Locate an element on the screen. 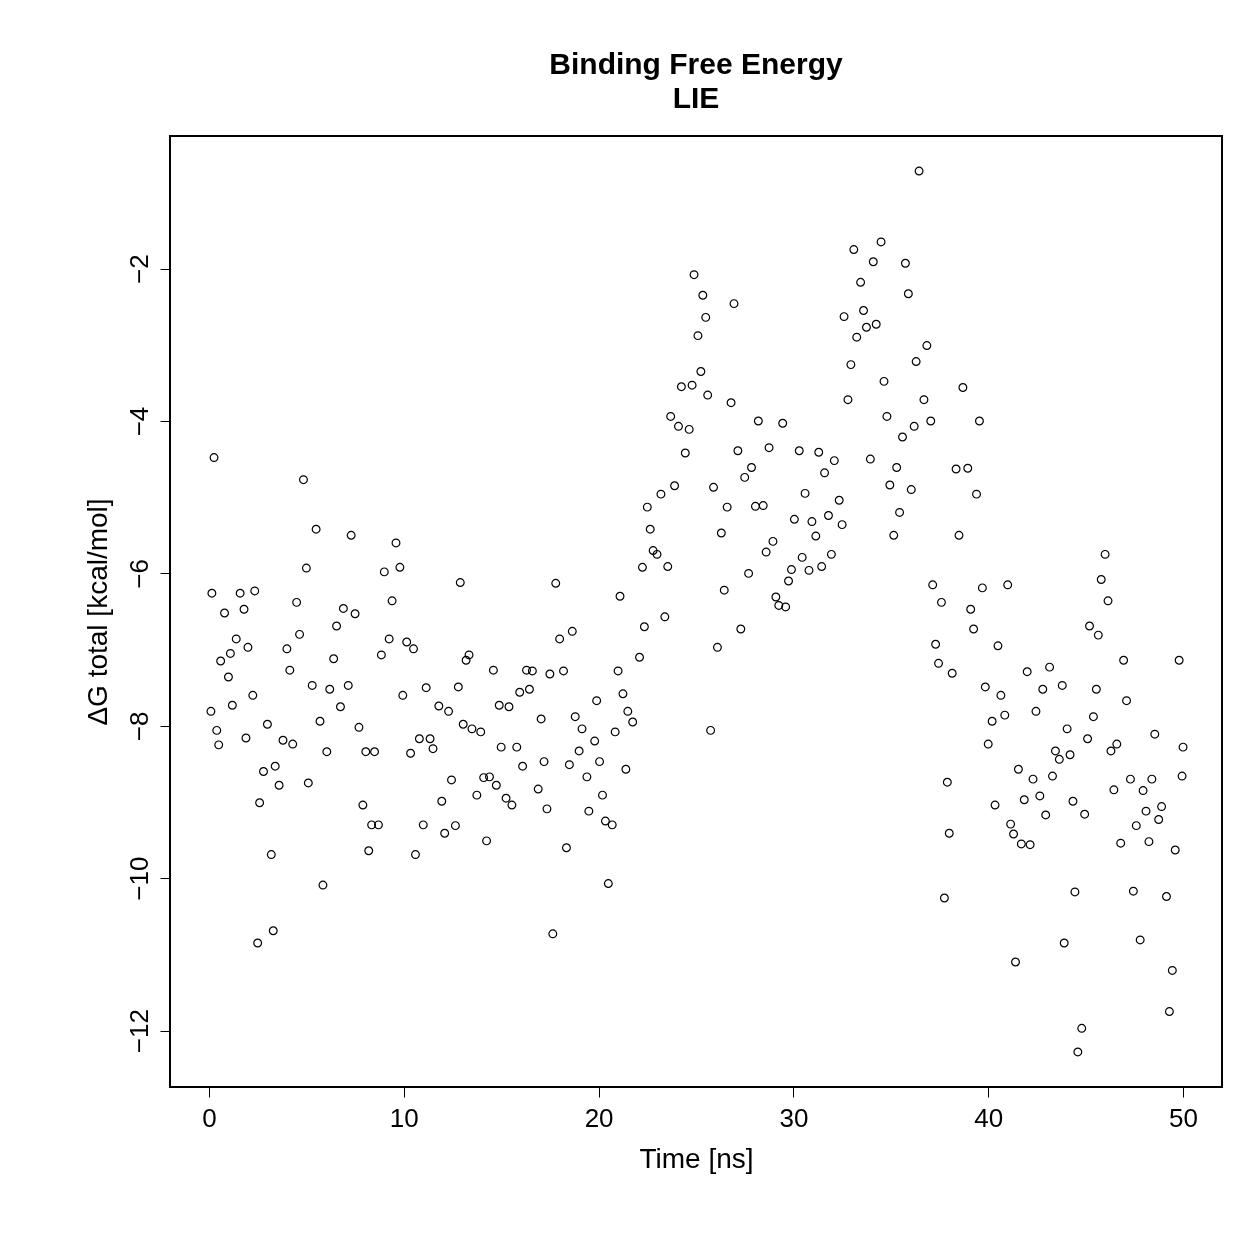 The height and width of the screenshot is (1259, 1259). y-tick-label: −4 is located at coordinates (138, 421).